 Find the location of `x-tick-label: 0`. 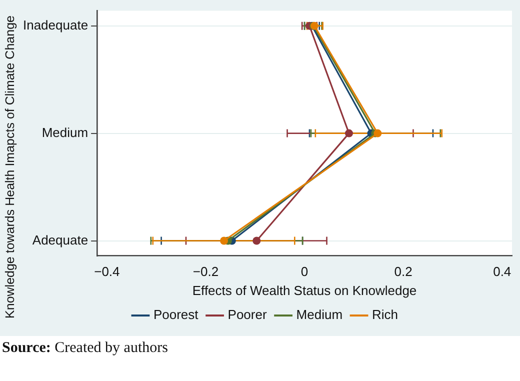

x-tick-label: 0 is located at coordinates (304, 272).